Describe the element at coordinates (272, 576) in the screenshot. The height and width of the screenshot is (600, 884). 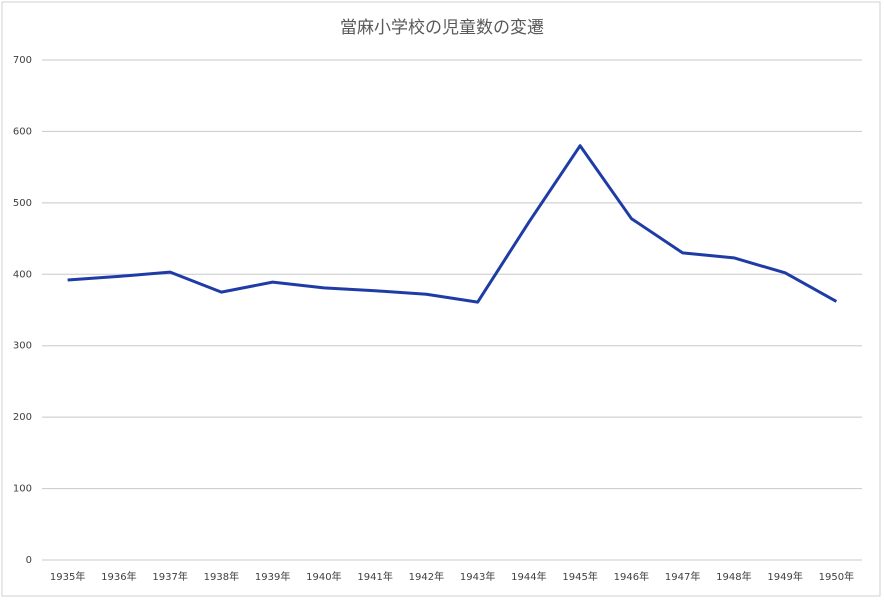
I see `x-tick-label: 1939年` at that location.